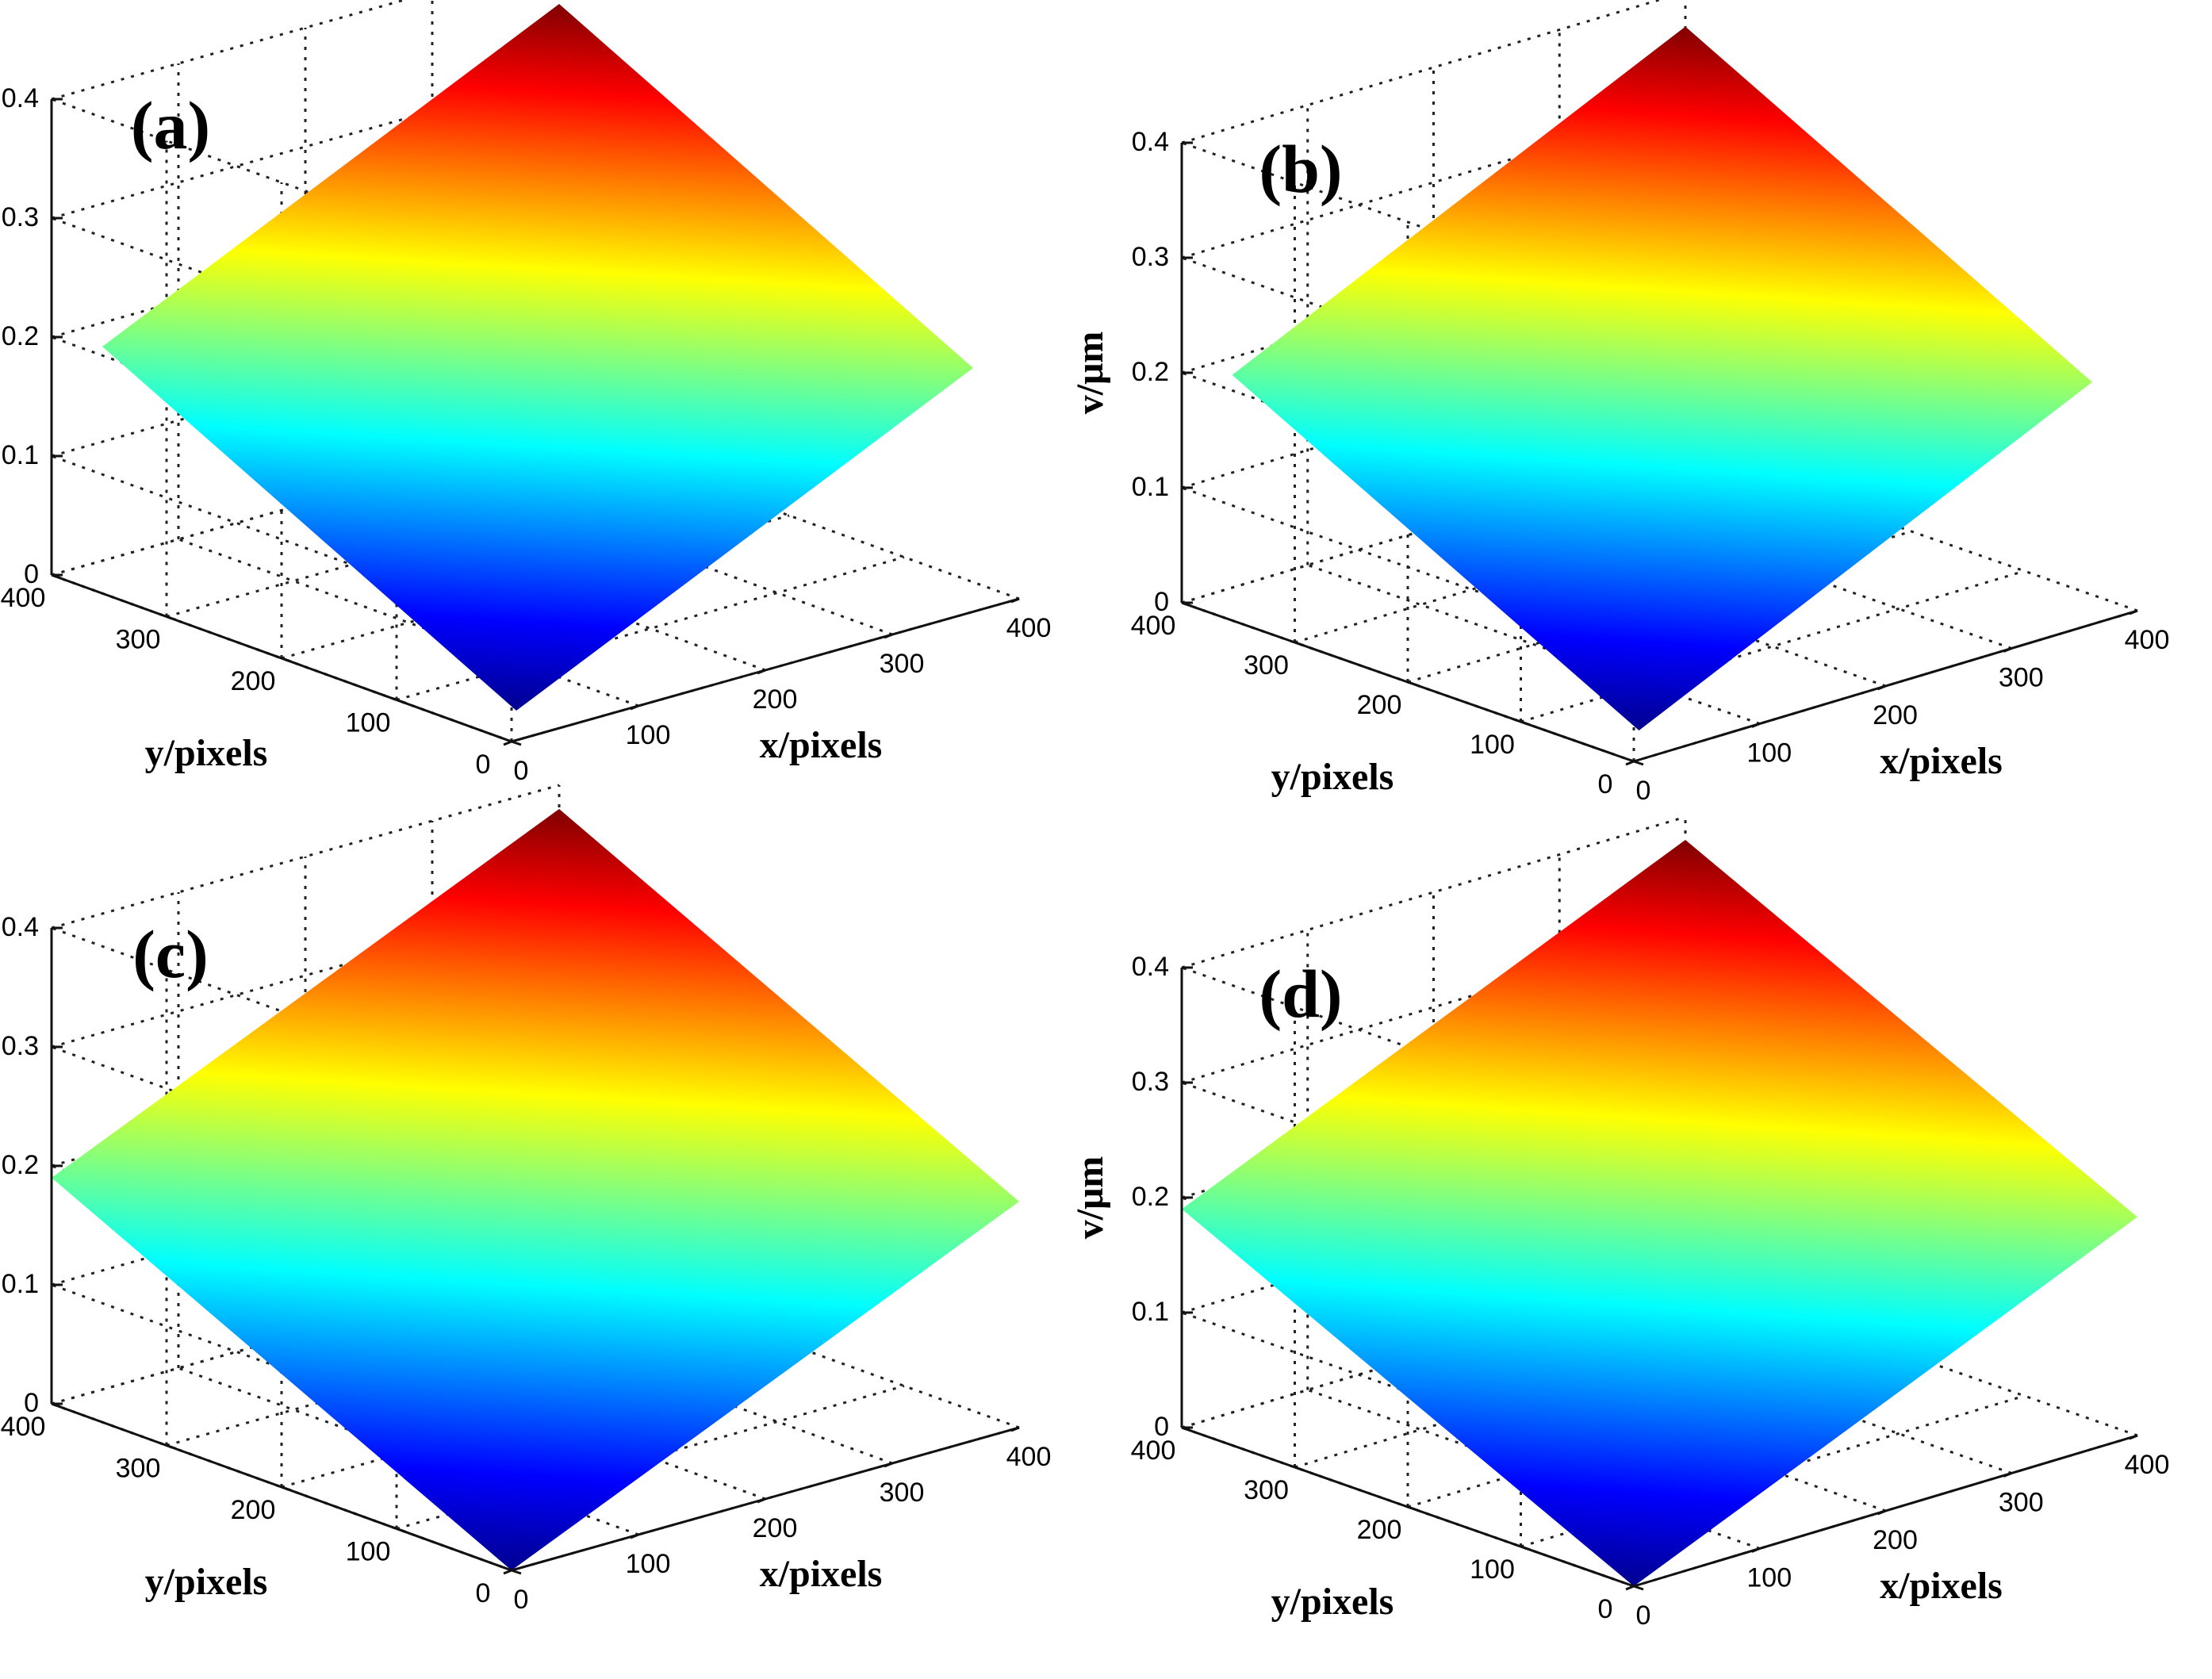 The height and width of the screenshot is (1679, 2212). I want to click on panel-label: (a), so click(170, 125).